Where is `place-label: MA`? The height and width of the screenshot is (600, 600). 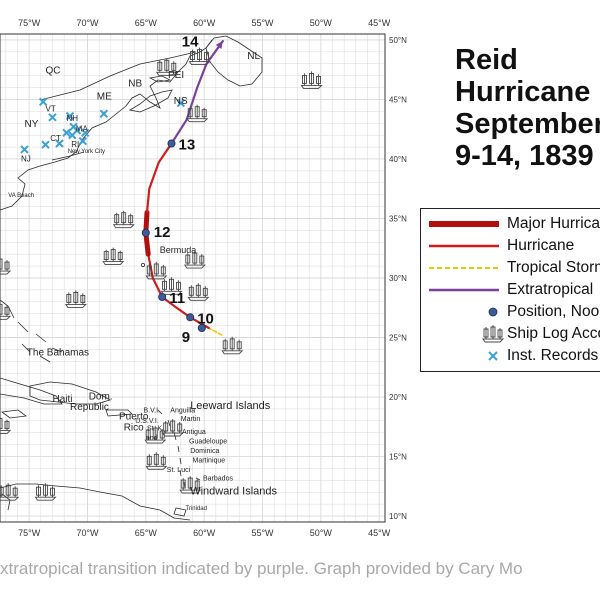 place-label: MA is located at coordinates (82, 129).